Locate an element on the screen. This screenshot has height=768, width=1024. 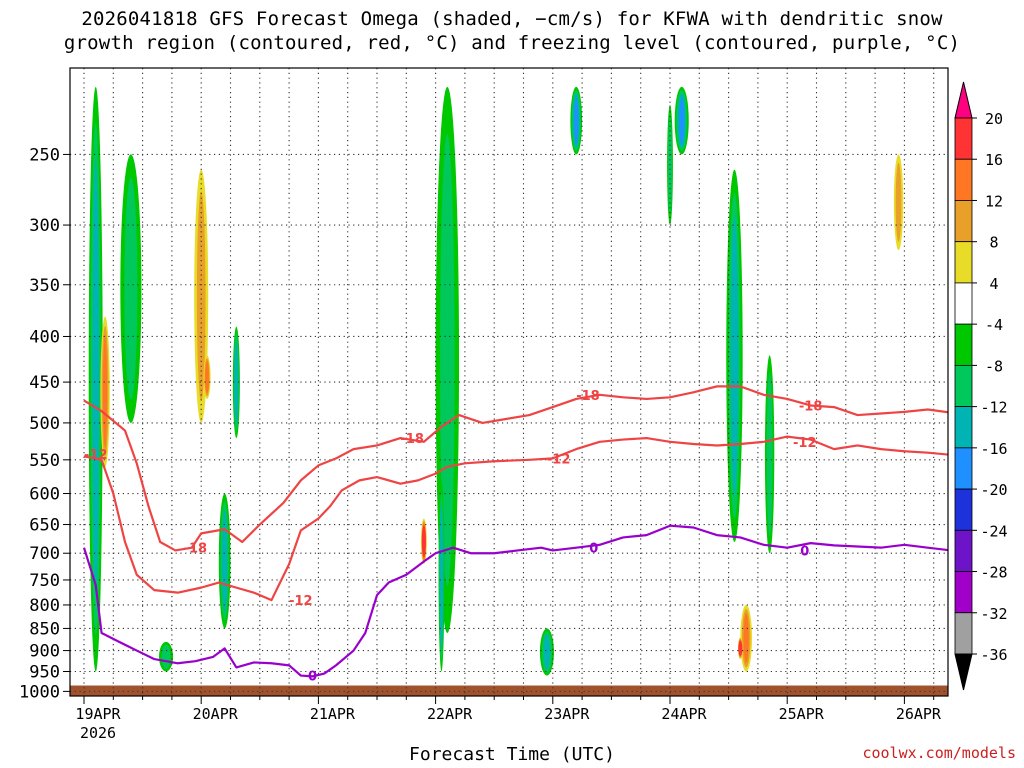
y-tick-label: 350 is located at coordinates (44, 286).